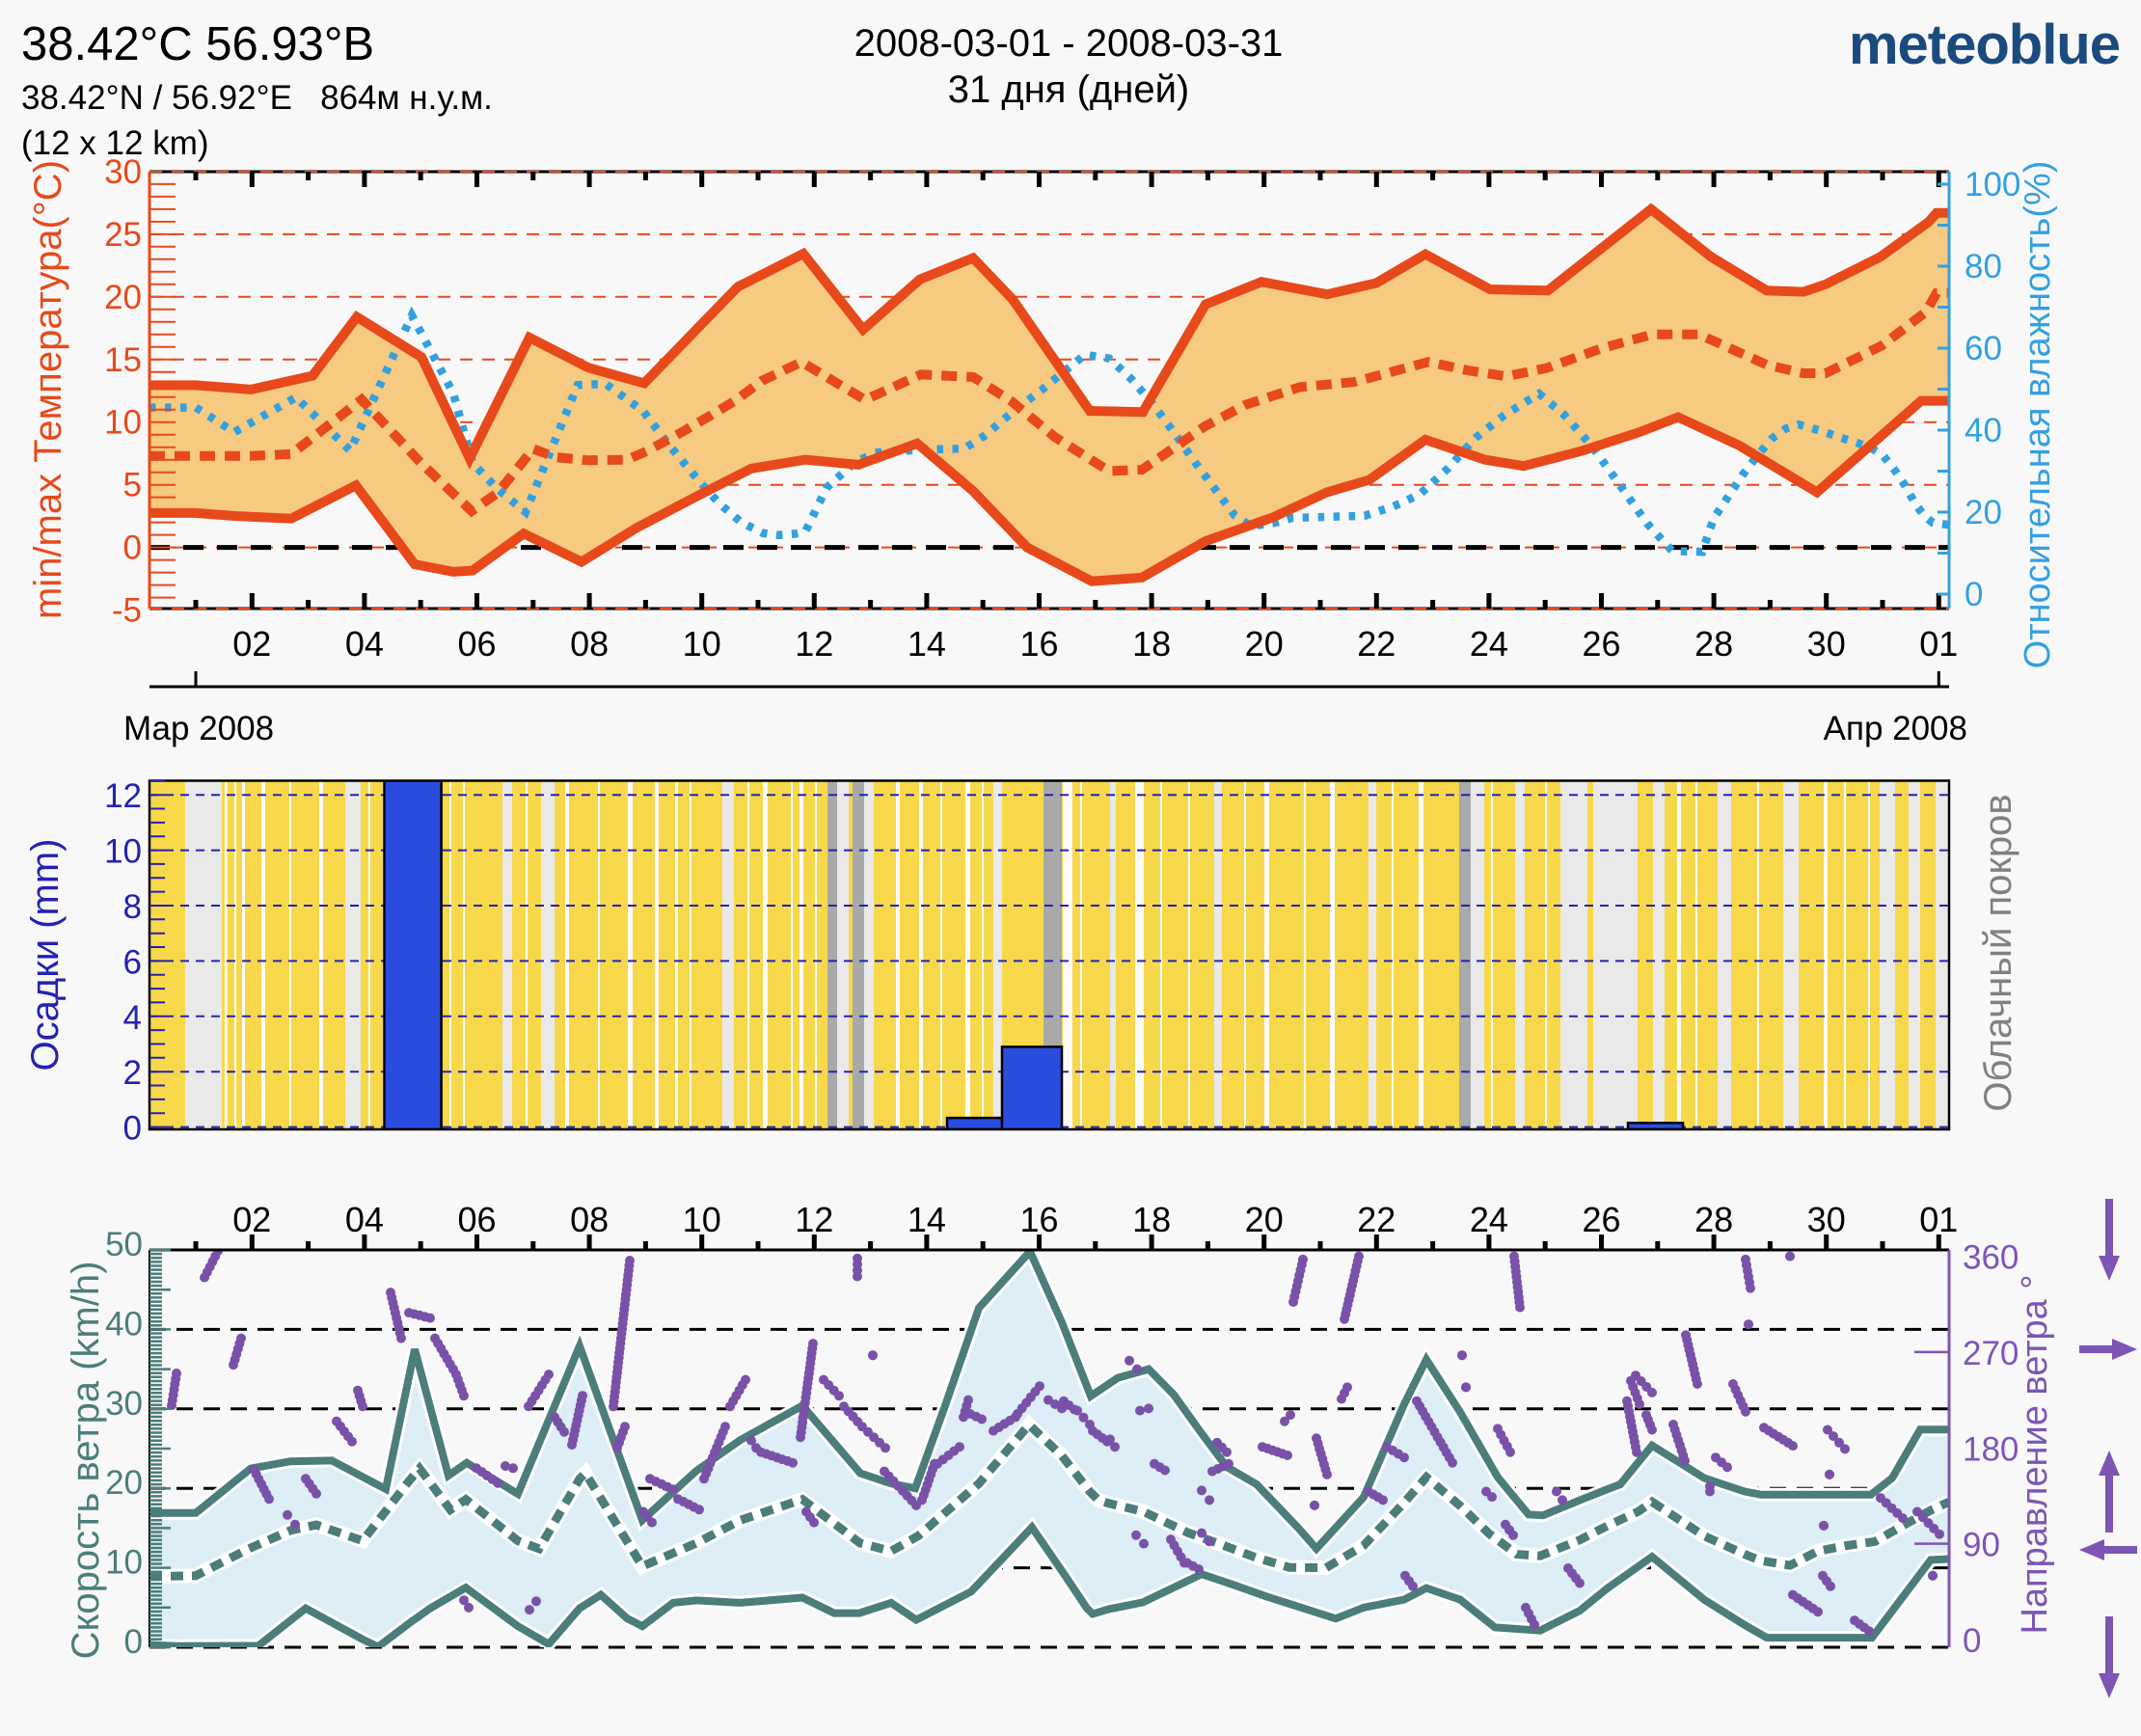  What do you see at coordinates (2038, 415) in the screenshot?
I see `svg-text: Относительная влажность(%)` at bounding box center [2038, 415].